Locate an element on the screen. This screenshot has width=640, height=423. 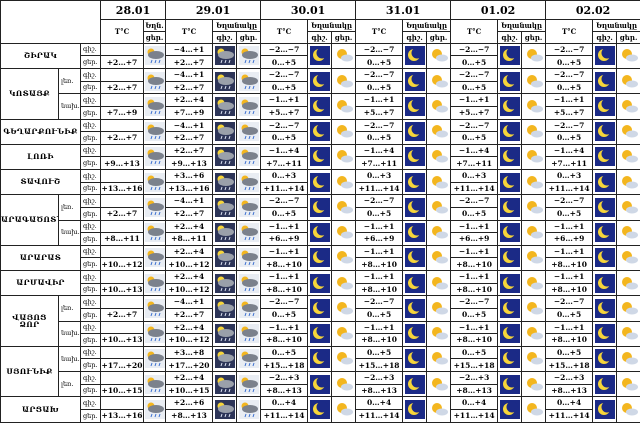
temp-cell: +6…+9 is located at coordinates (474, 239).